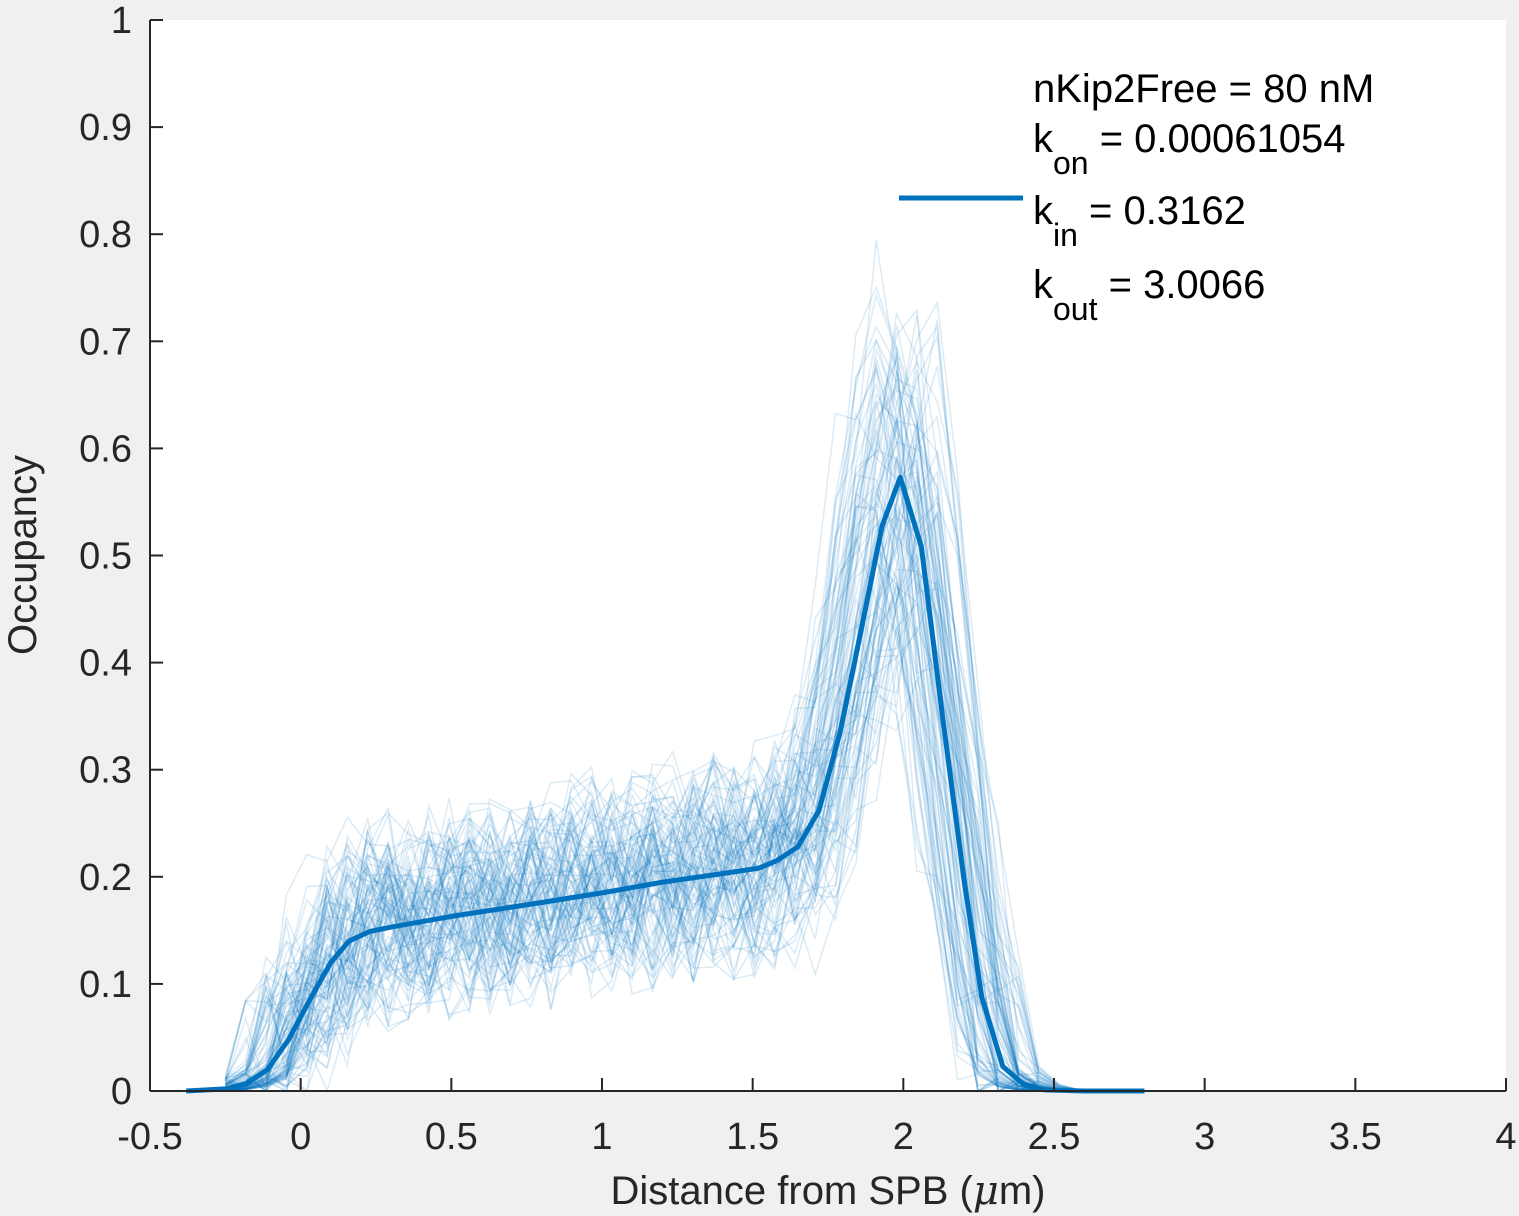  What do you see at coordinates (816, 1137) in the screenshot?
I see `x-tick-labels: -0.5 0 0.5 1 1.5 2 2.5 3 3.5 4` at bounding box center [816, 1137].